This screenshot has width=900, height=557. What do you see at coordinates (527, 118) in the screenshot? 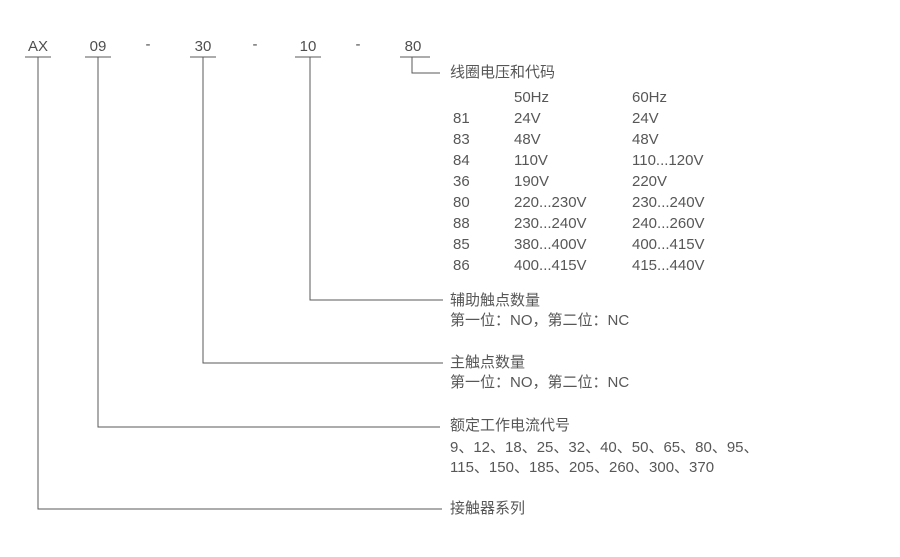
I see `cell-50hz: 24V` at bounding box center [527, 118].